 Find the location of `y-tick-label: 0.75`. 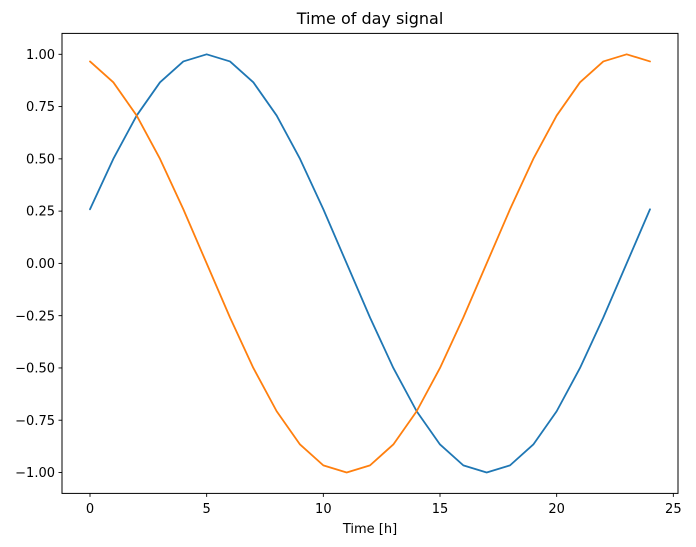

y-tick-label: 0.75 is located at coordinates (40, 107).